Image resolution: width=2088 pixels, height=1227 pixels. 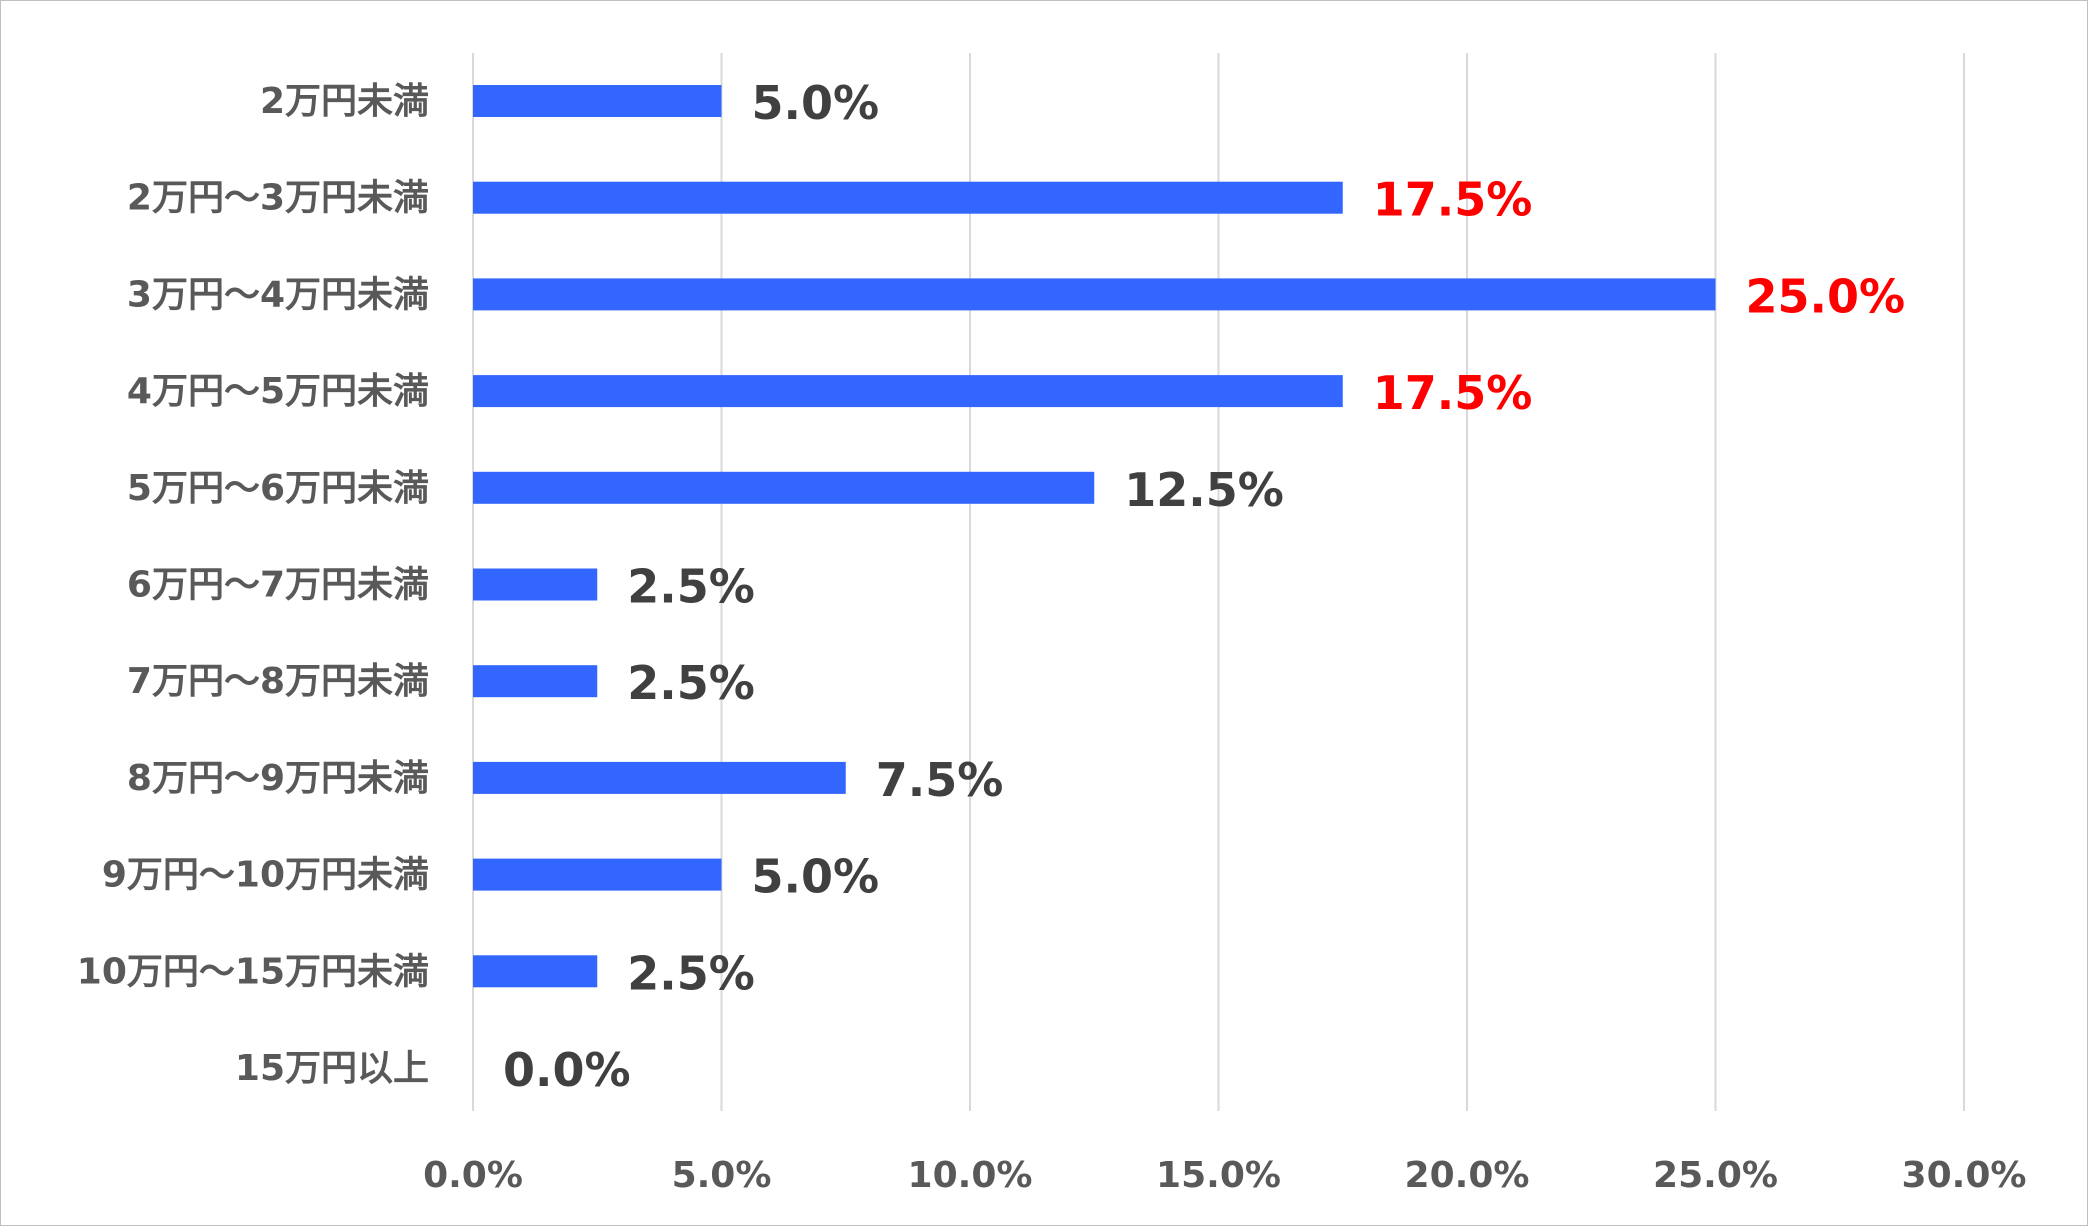 What do you see at coordinates (265, 875) in the screenshot?
I see `category-label: 9万円～10万円未満` at bounding box center [265, 875].